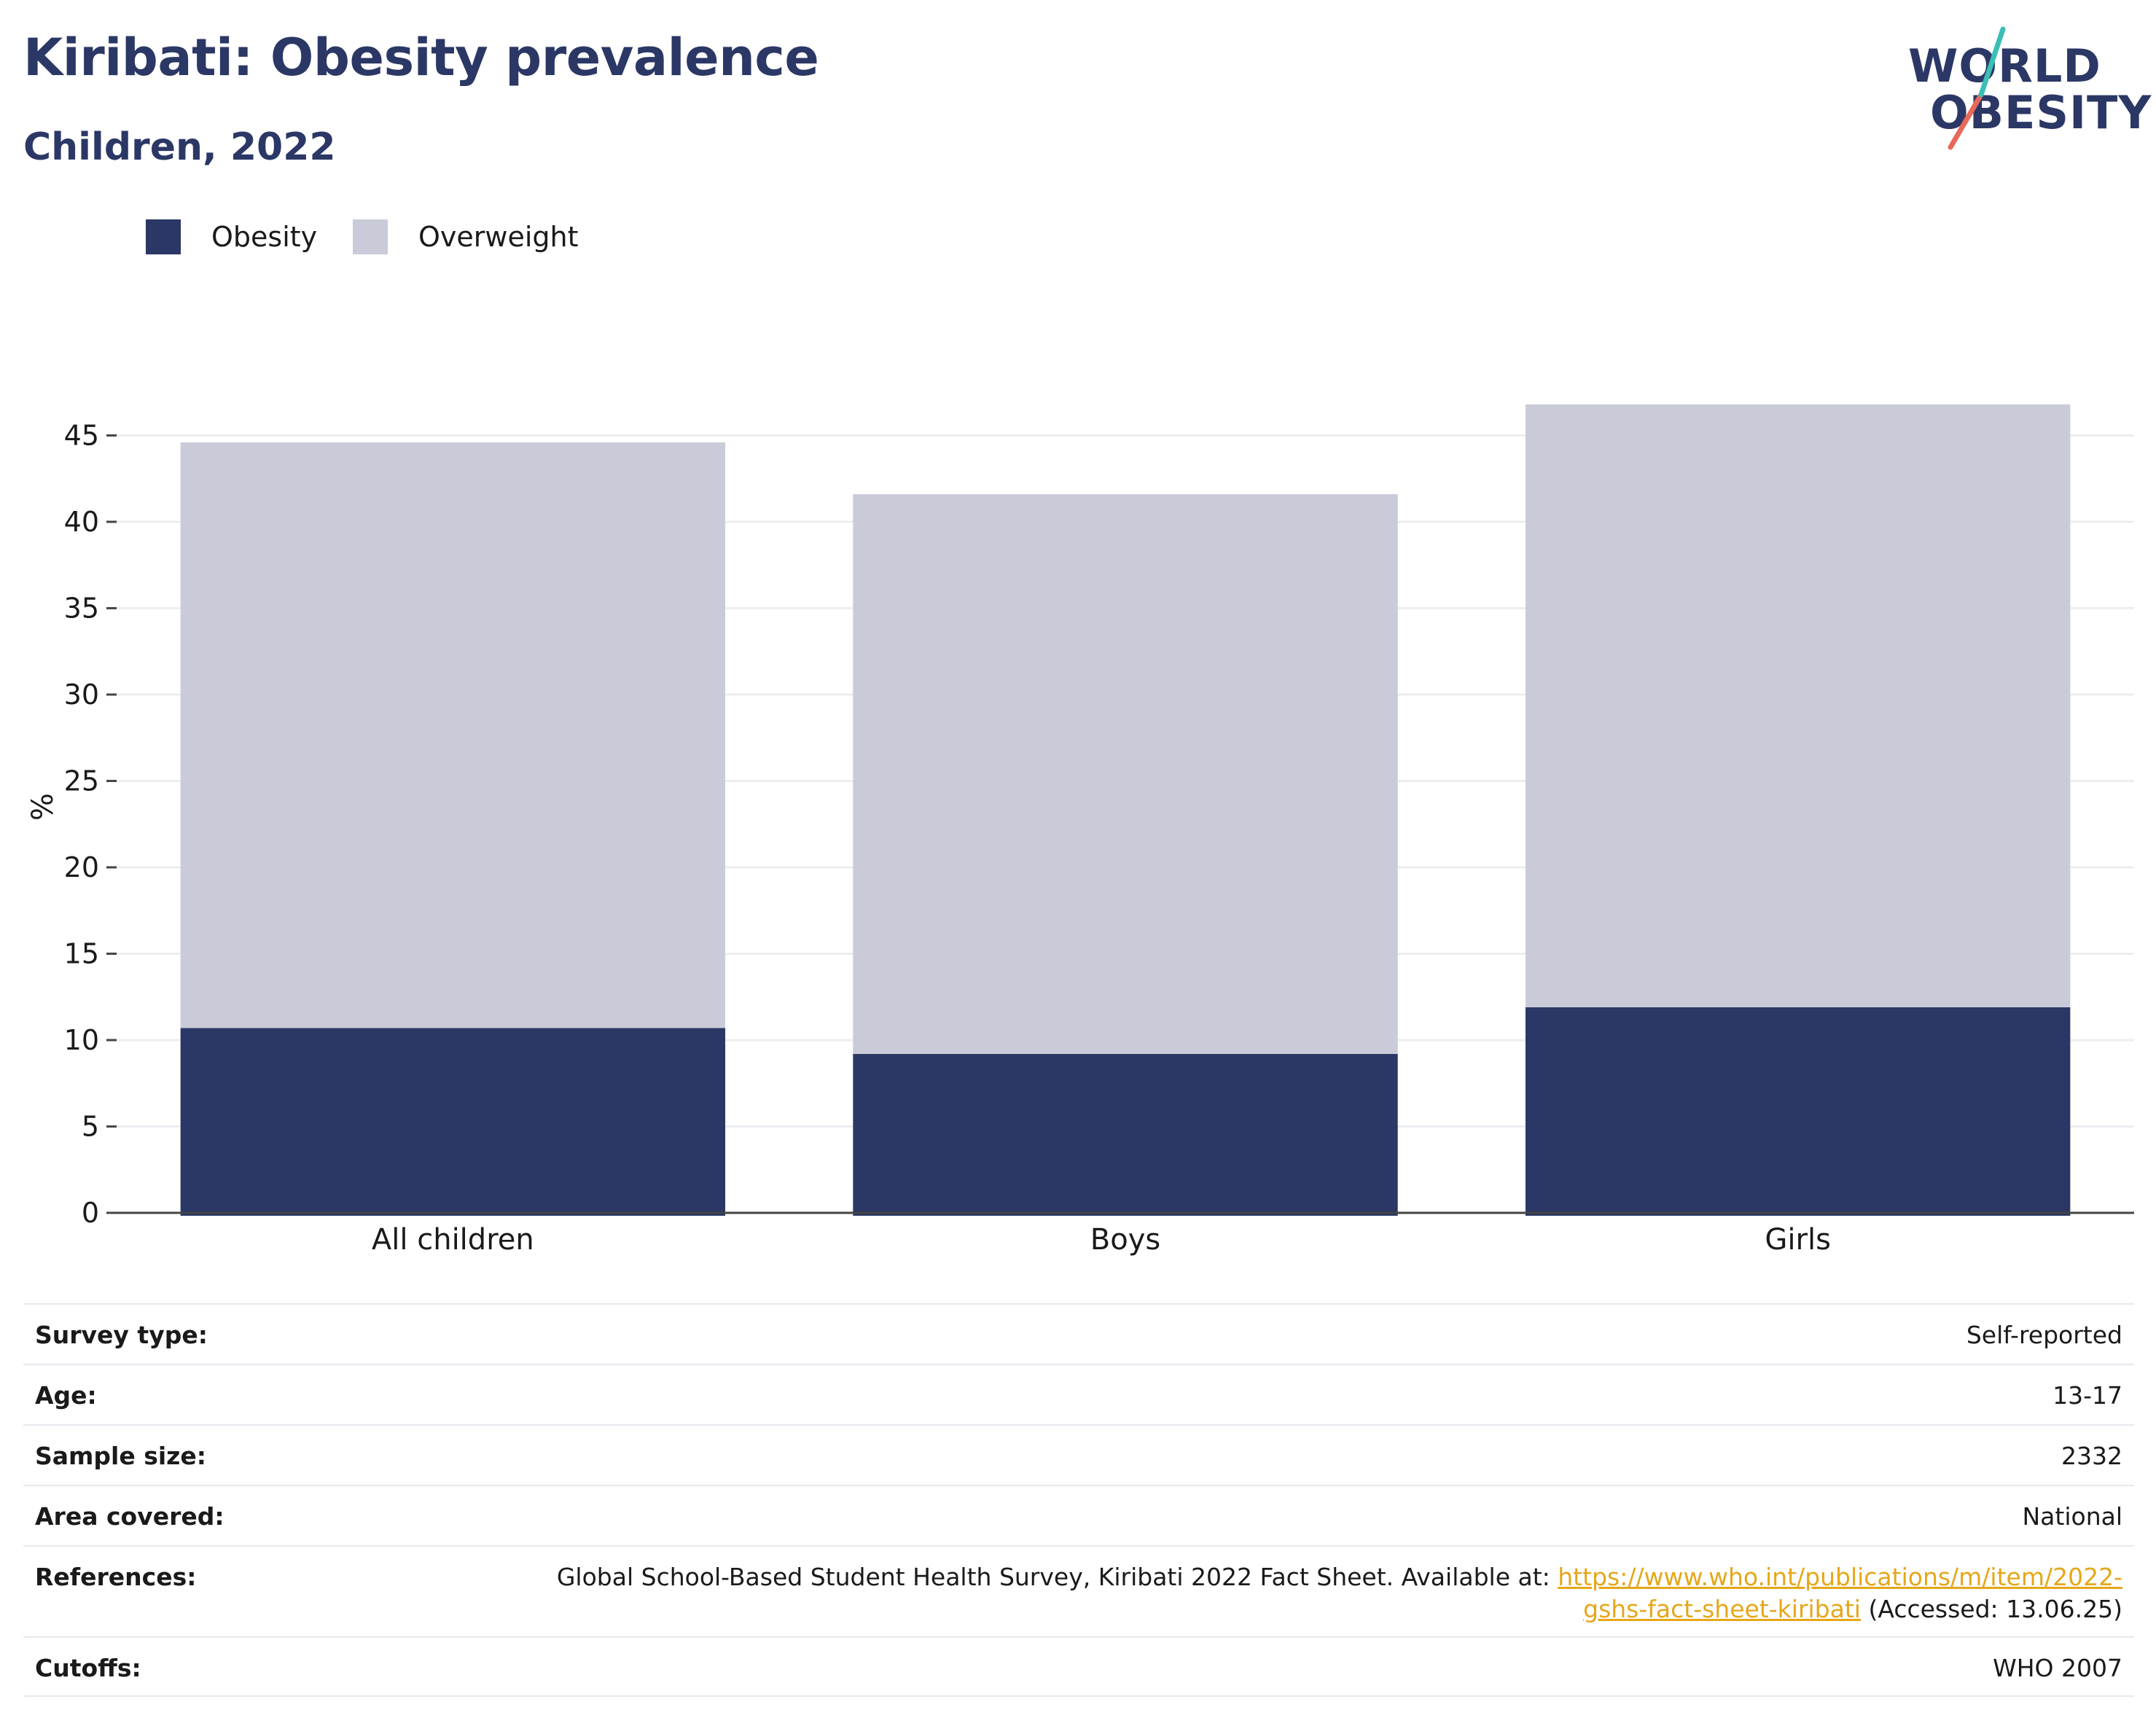 This screenshot has height=1734, width=2156. Describe the element at coordinates (81, 435) in the screenshot. I see `y-tick-label-45: 45` at that location.